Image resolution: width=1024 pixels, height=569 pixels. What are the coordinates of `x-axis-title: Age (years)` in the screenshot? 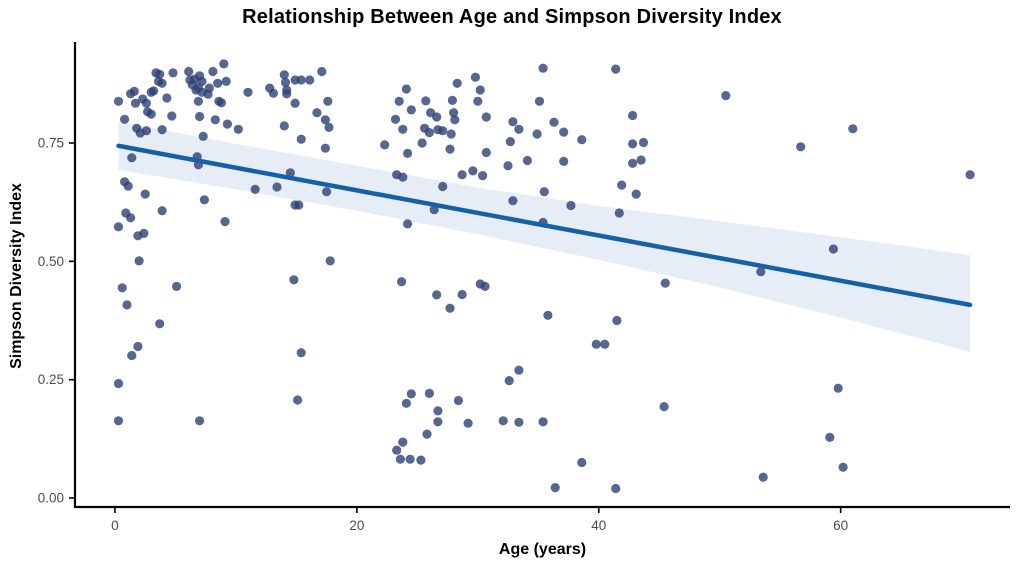 It's located at (542, 549).